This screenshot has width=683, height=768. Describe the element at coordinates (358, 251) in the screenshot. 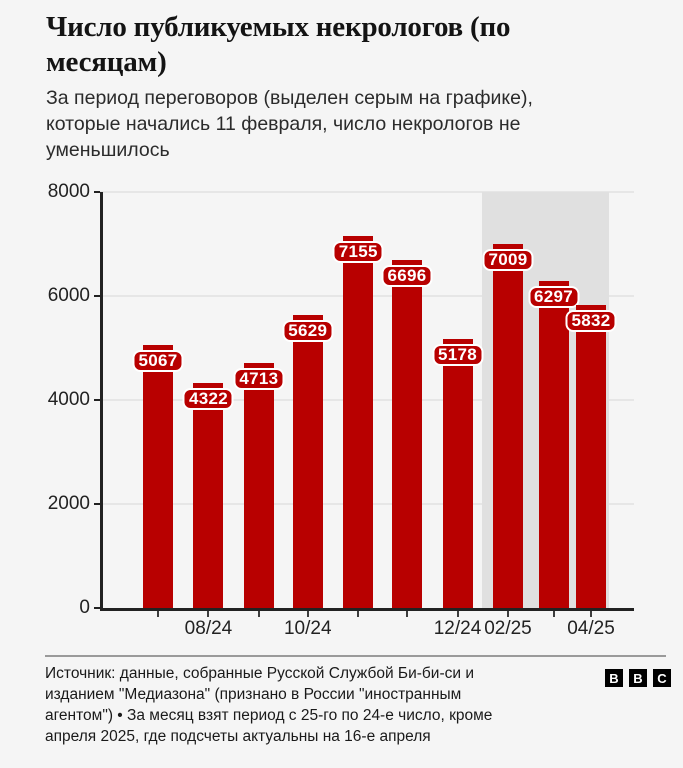

I see `bar-value-label: 7155` at that location.